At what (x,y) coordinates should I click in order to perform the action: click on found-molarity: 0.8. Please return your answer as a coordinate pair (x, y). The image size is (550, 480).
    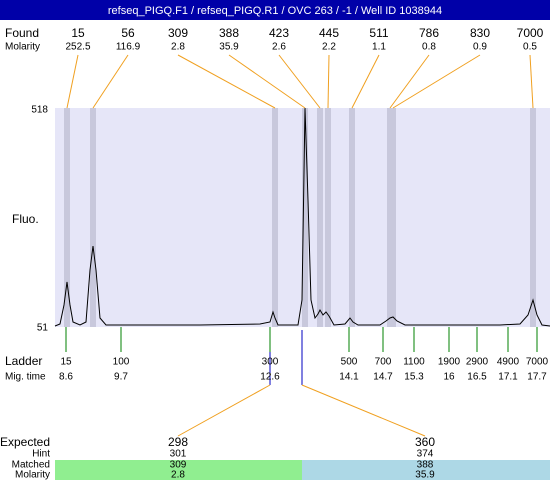
    Looking at the image, I should click on (429, 47).